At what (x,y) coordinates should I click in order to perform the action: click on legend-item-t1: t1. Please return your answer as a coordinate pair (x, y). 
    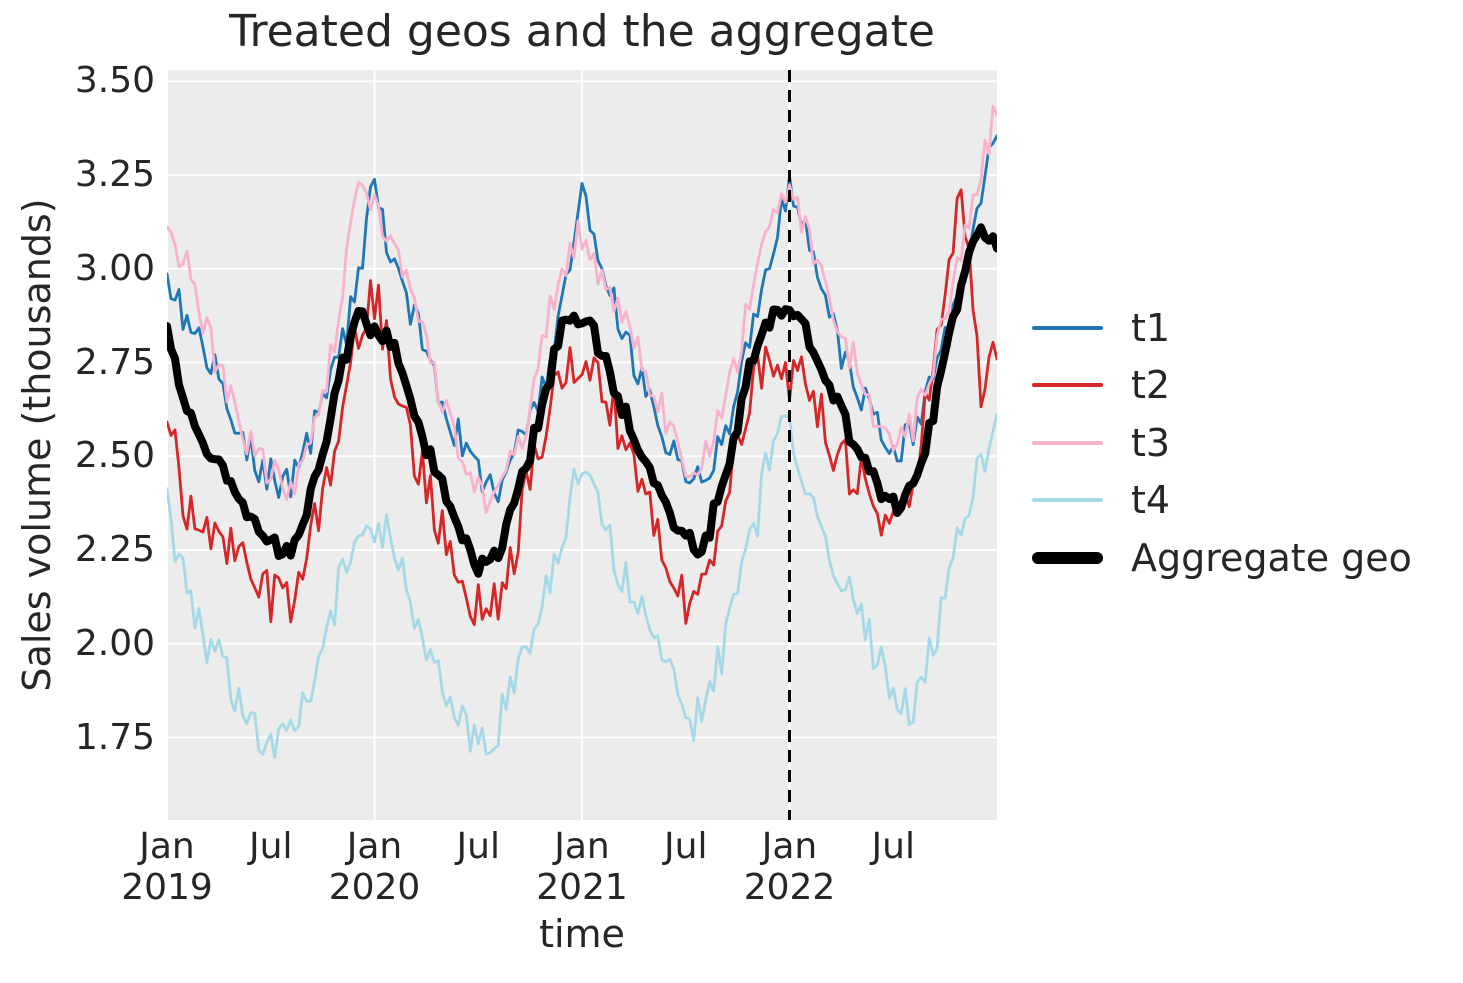
    Looking at the image, I should click on (1242, 328).